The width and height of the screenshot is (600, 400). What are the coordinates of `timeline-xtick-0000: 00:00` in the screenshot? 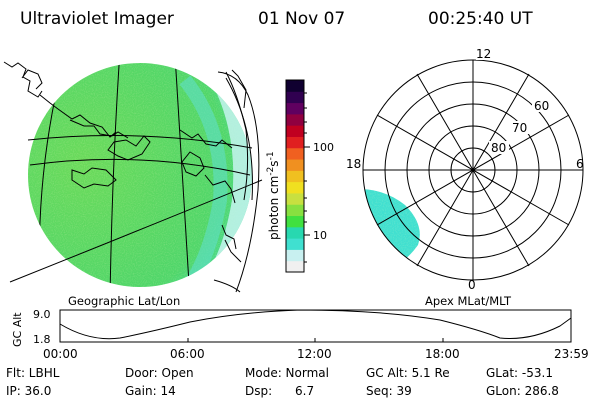 It's located at (60, 354).